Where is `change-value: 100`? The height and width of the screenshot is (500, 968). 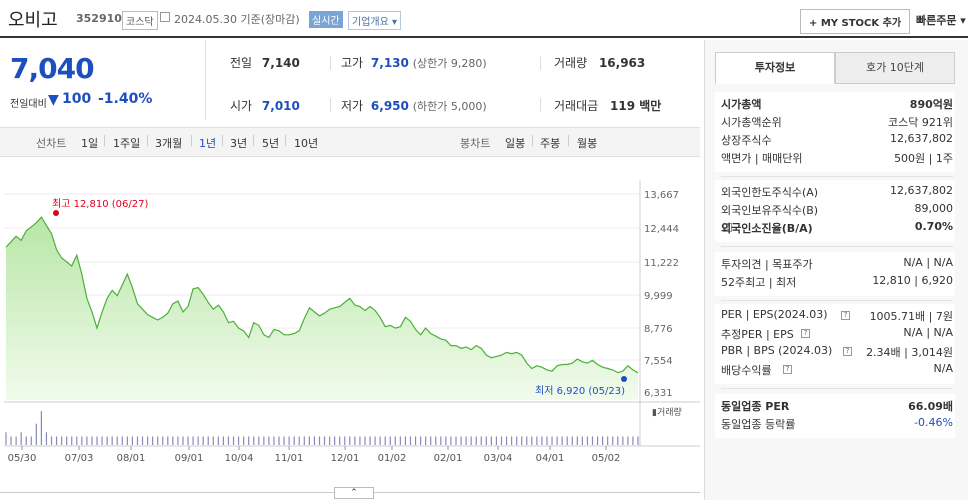 change-value: 100 is located at coordinates (77, 99).